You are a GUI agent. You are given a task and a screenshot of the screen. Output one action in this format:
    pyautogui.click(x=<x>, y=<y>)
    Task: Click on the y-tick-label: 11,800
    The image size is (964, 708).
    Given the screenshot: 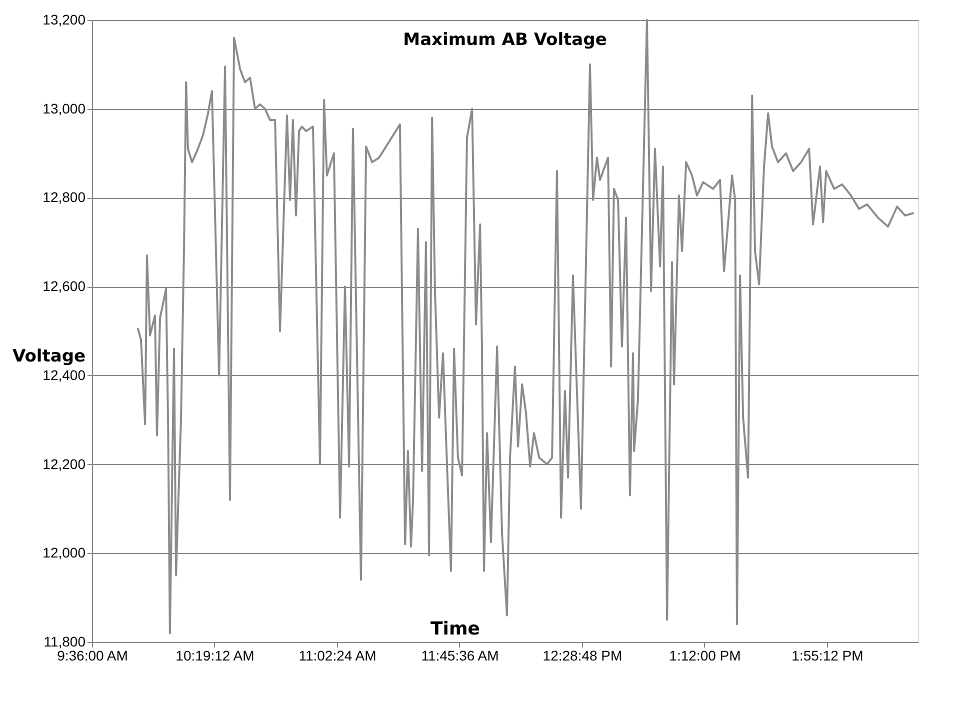 What is the action you would take?
    pyautogui.click(x=65, y=642)
    